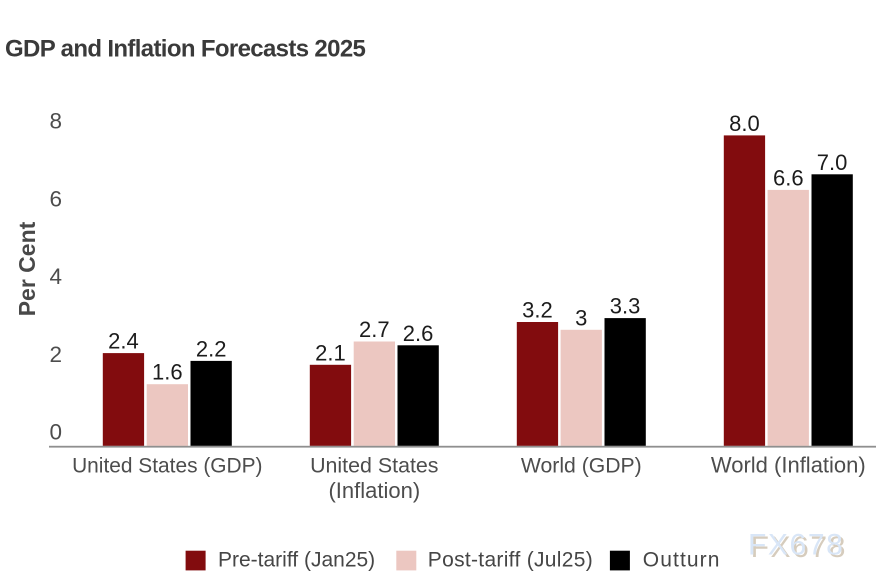 This screenshot has width=876, height=580. I want to click on svg-text: 6.6, so click(788, 177).